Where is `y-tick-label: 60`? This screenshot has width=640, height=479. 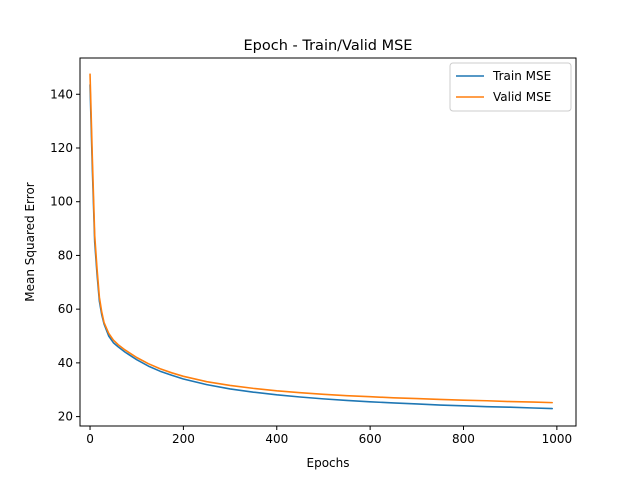 y-tick-label: 60 is located at coordinates (65, 309).